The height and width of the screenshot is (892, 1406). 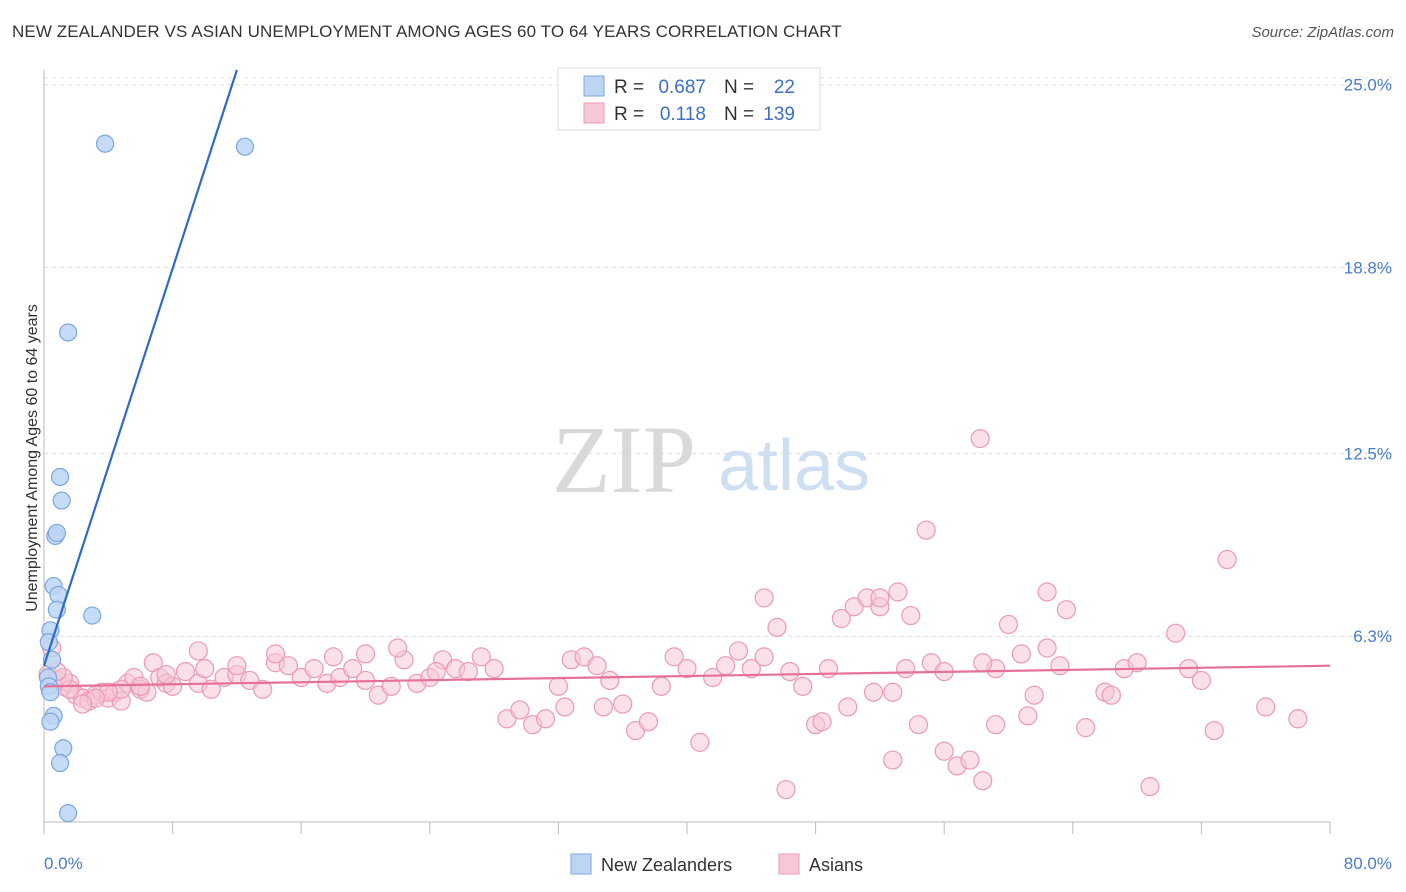 What do you see at coordinates (581, 864) in the screenshot?
I see `bottom-legend-swatch-new-zealanders` at bounding box center [581, 864].